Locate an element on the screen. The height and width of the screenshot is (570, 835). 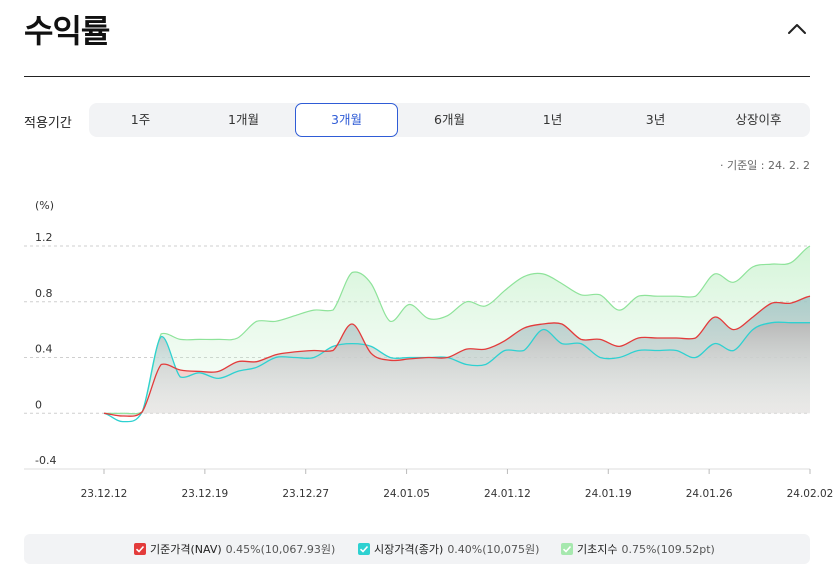
x-tick-label: 24.02.02 is located at coordinates (810, 494).